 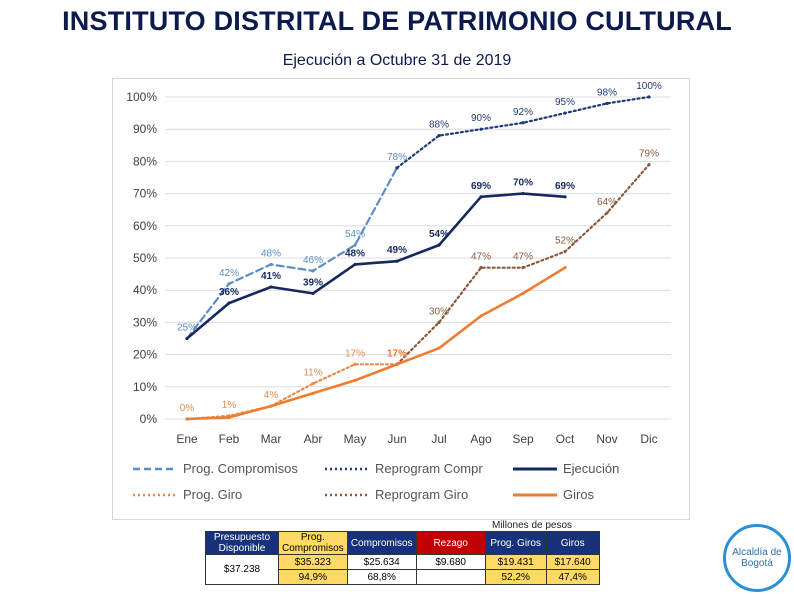 What do you see at coordinates (145, 258) in the screenshot?
I see `y-tick-label: 50%` at bounding box center [145, 258].